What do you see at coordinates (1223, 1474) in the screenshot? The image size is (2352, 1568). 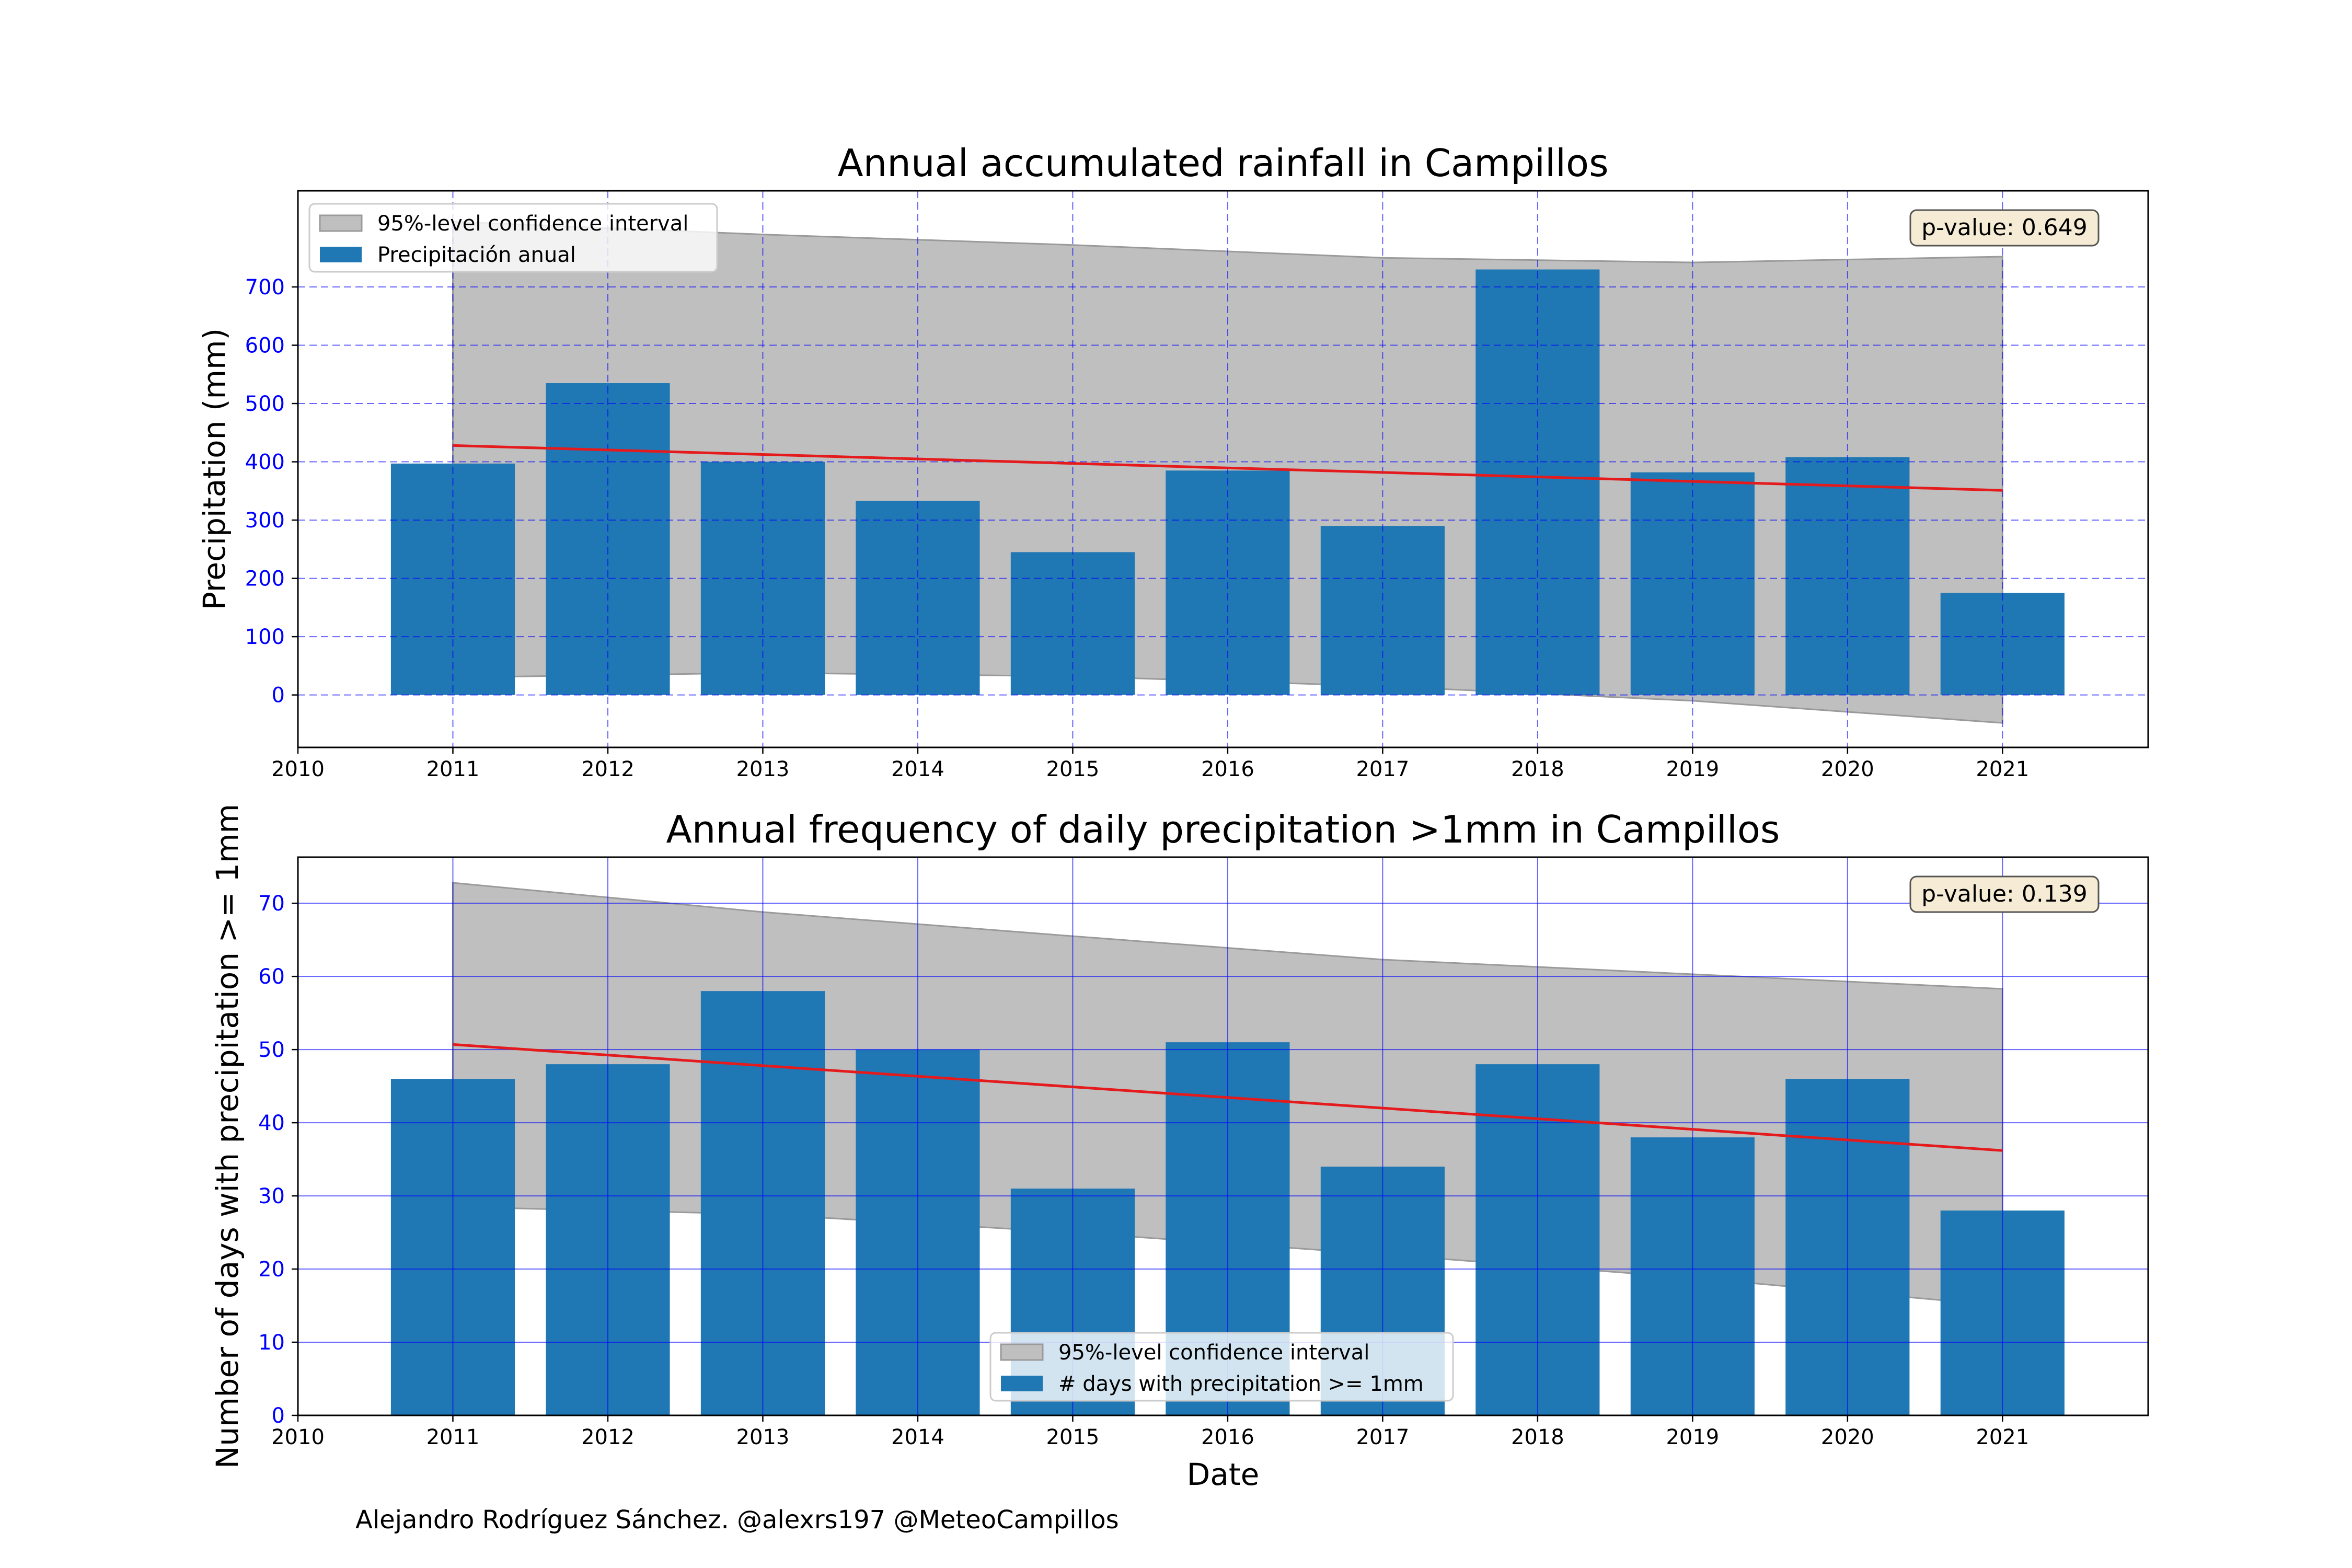 I see `x-axis-label: Date` at bounding box center [1223, 1474].